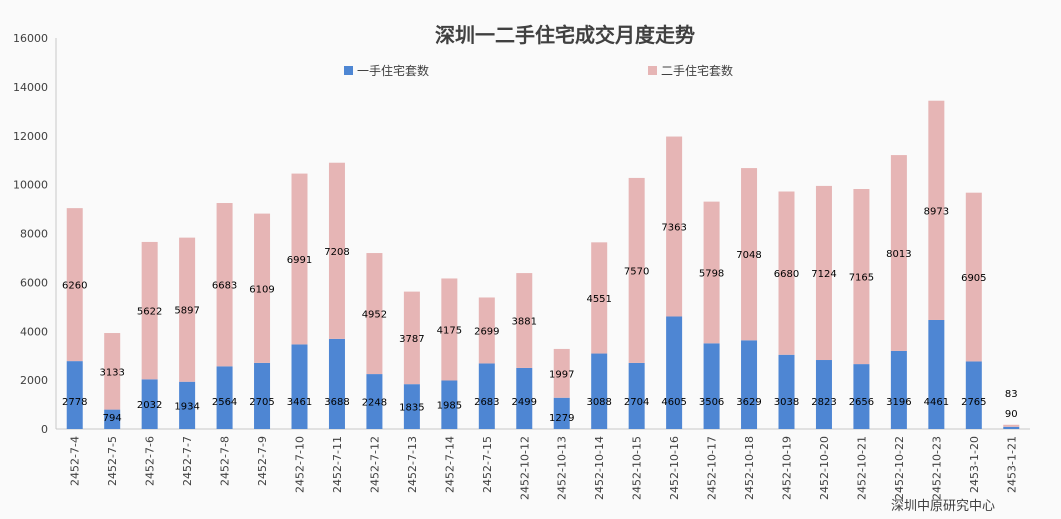  What do you see at coordinates (1011, 464) in the screenshot?
I see `x-tick-label: 2453-1-21` at bounding box center [1011, 464].